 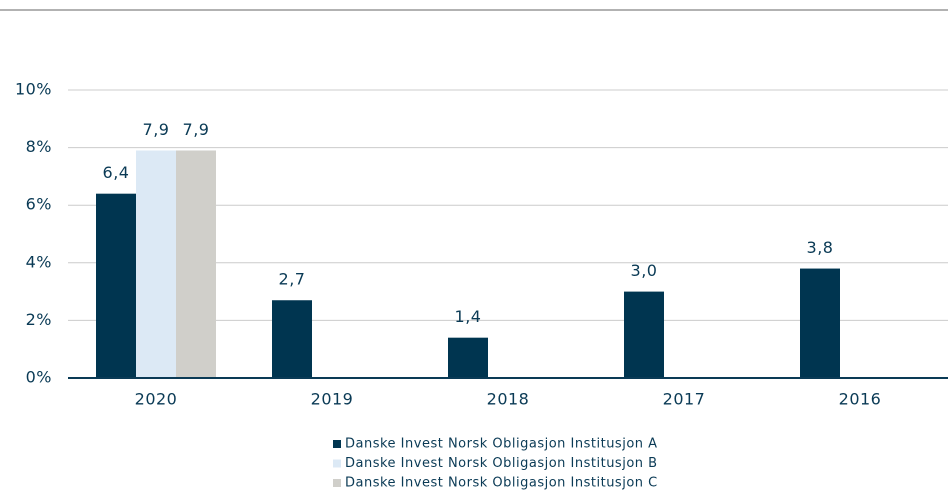 What do you see at coordinates (156, 399) in the screenshot?
I see `x-tick-label: 2020` at bounding box center [156, 399].